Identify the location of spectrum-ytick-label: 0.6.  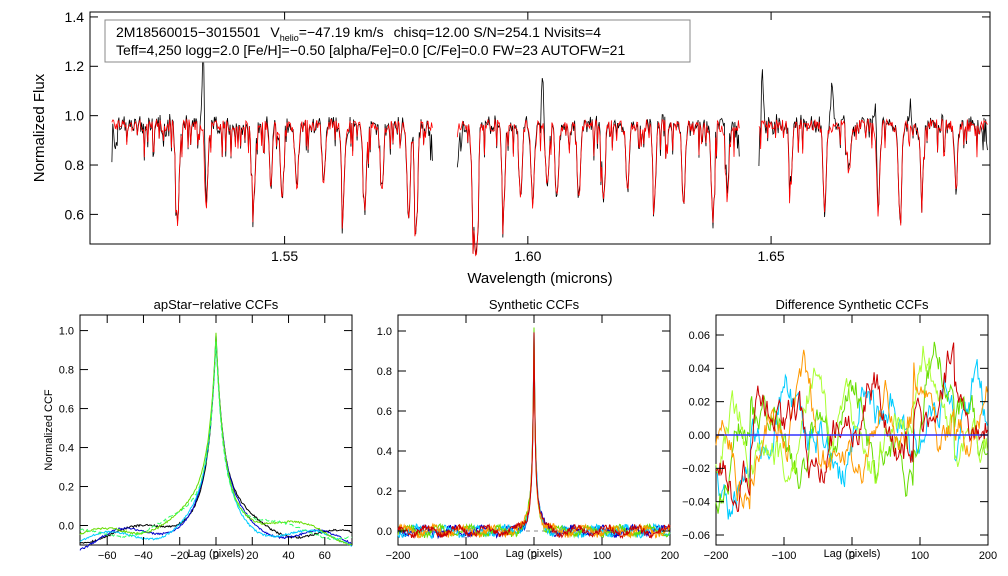
(75, 214).